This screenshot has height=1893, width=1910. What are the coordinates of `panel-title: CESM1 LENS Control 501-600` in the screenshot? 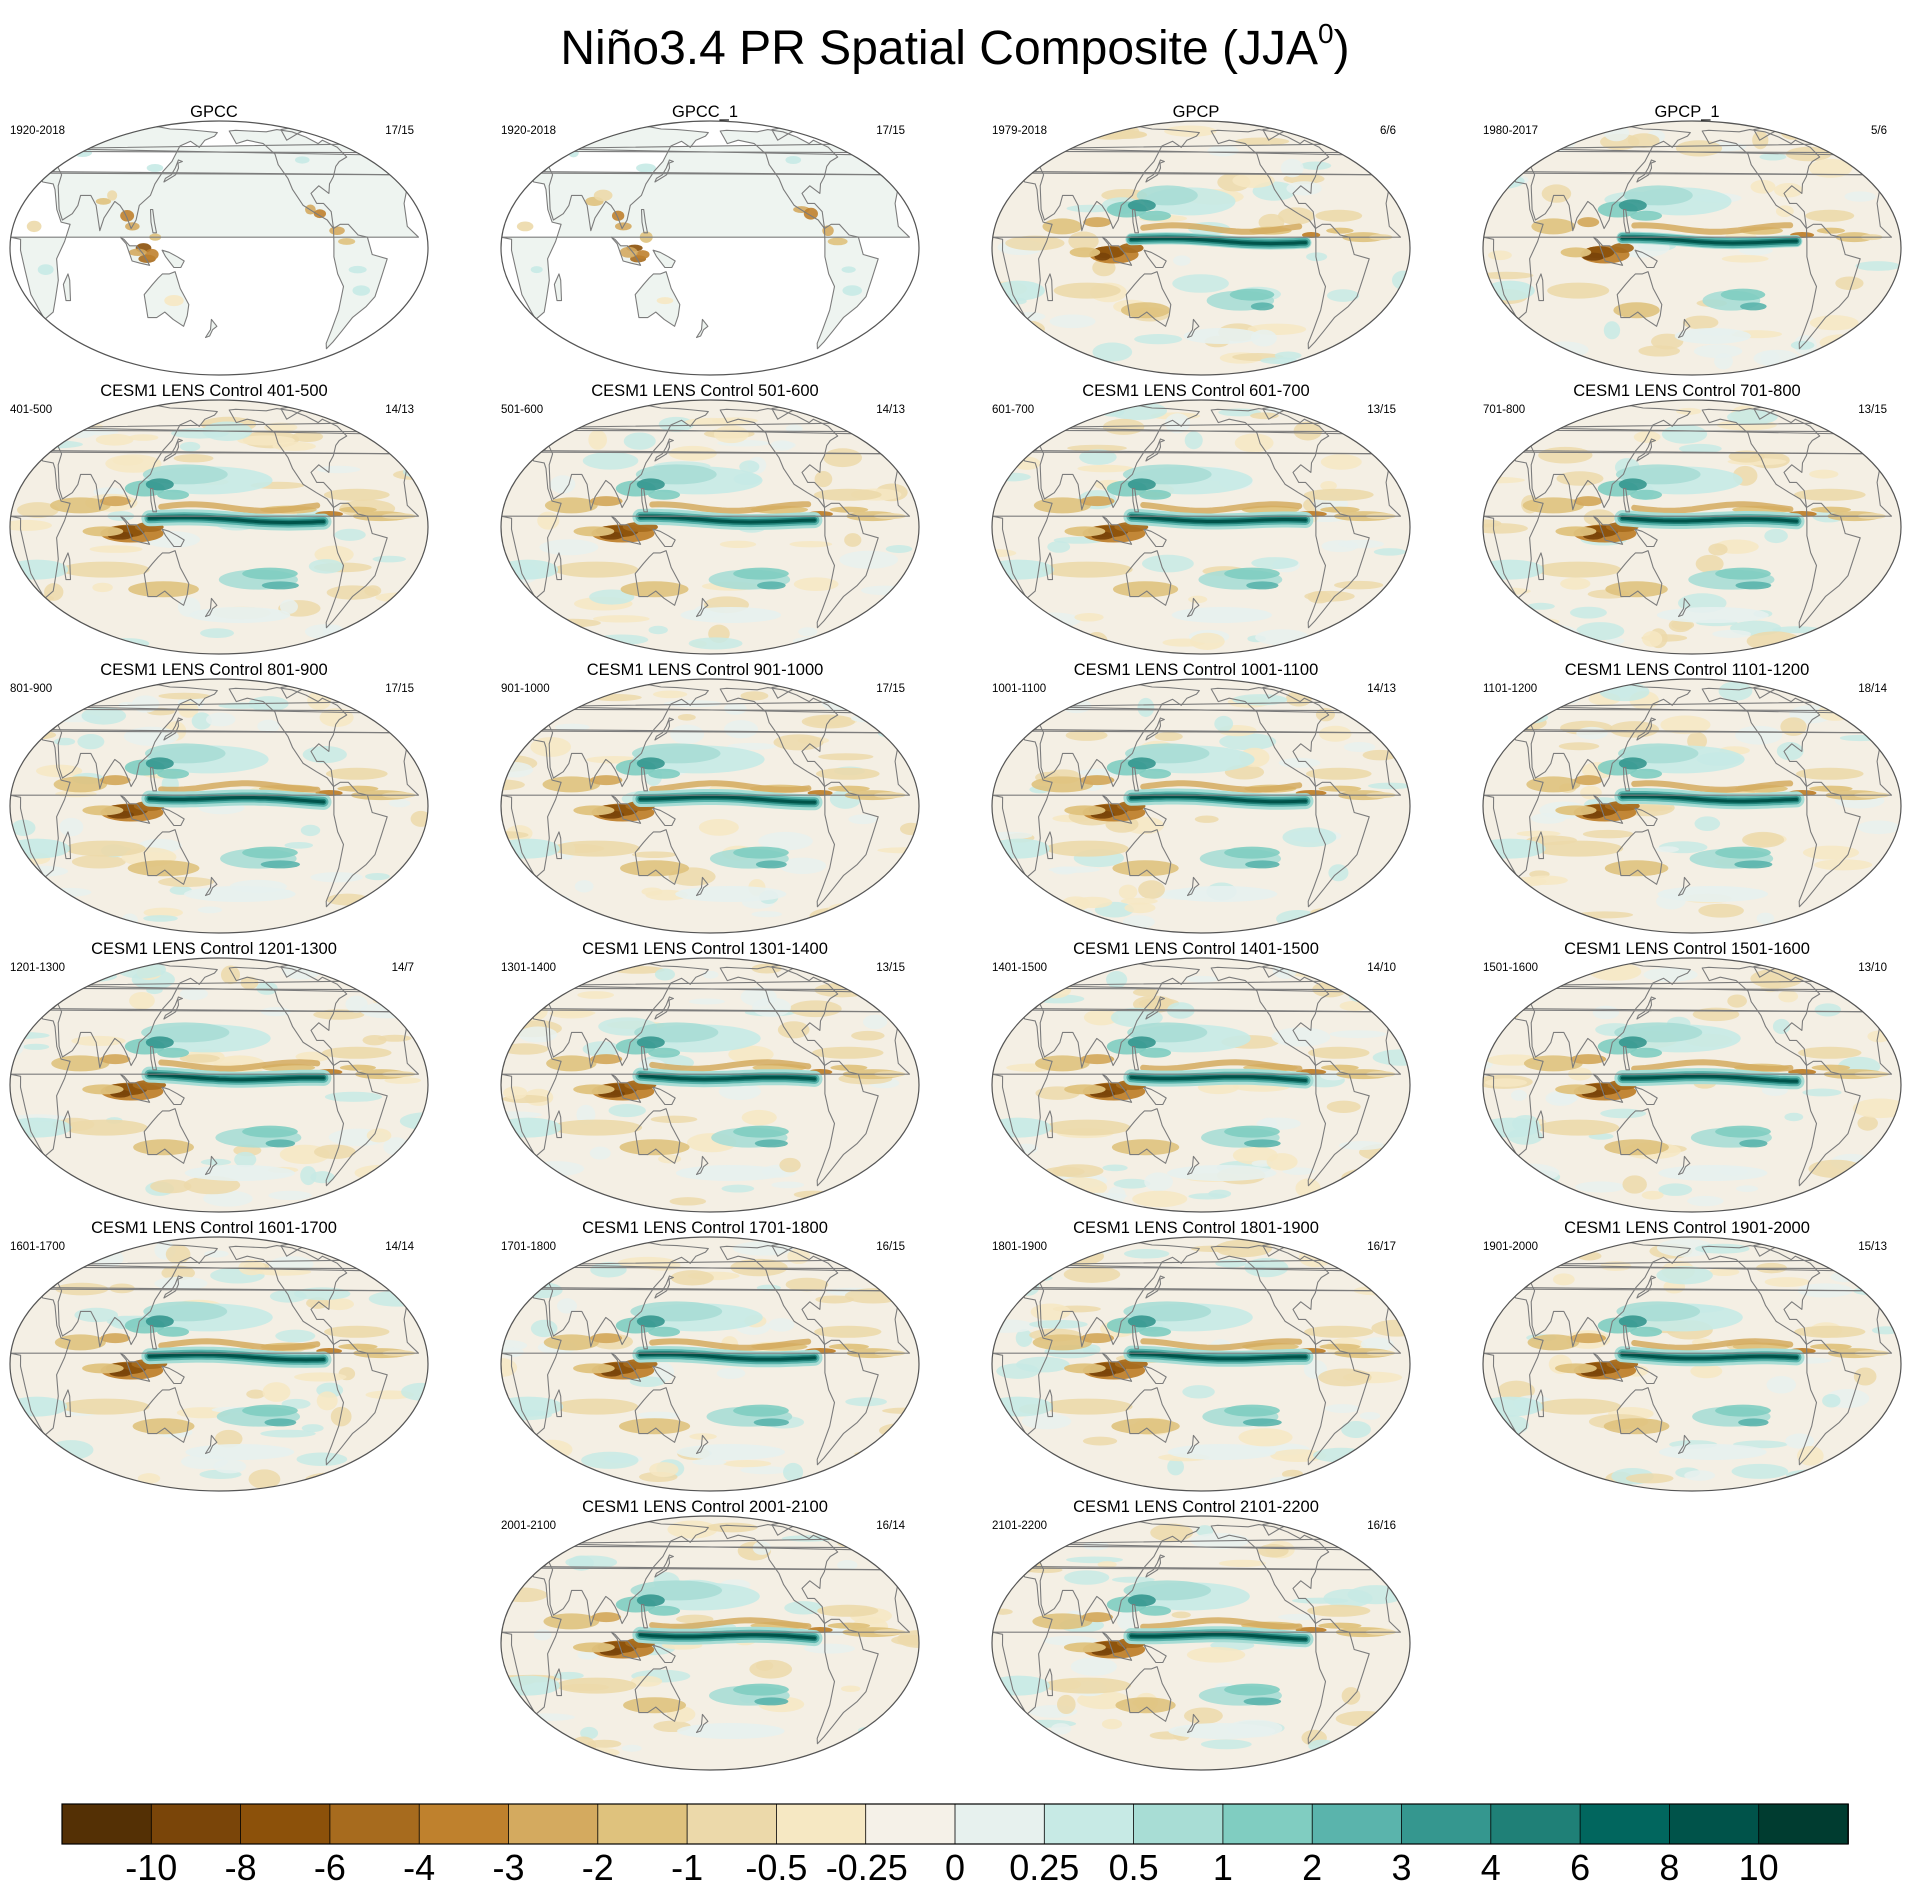 It's located at (705, 391).